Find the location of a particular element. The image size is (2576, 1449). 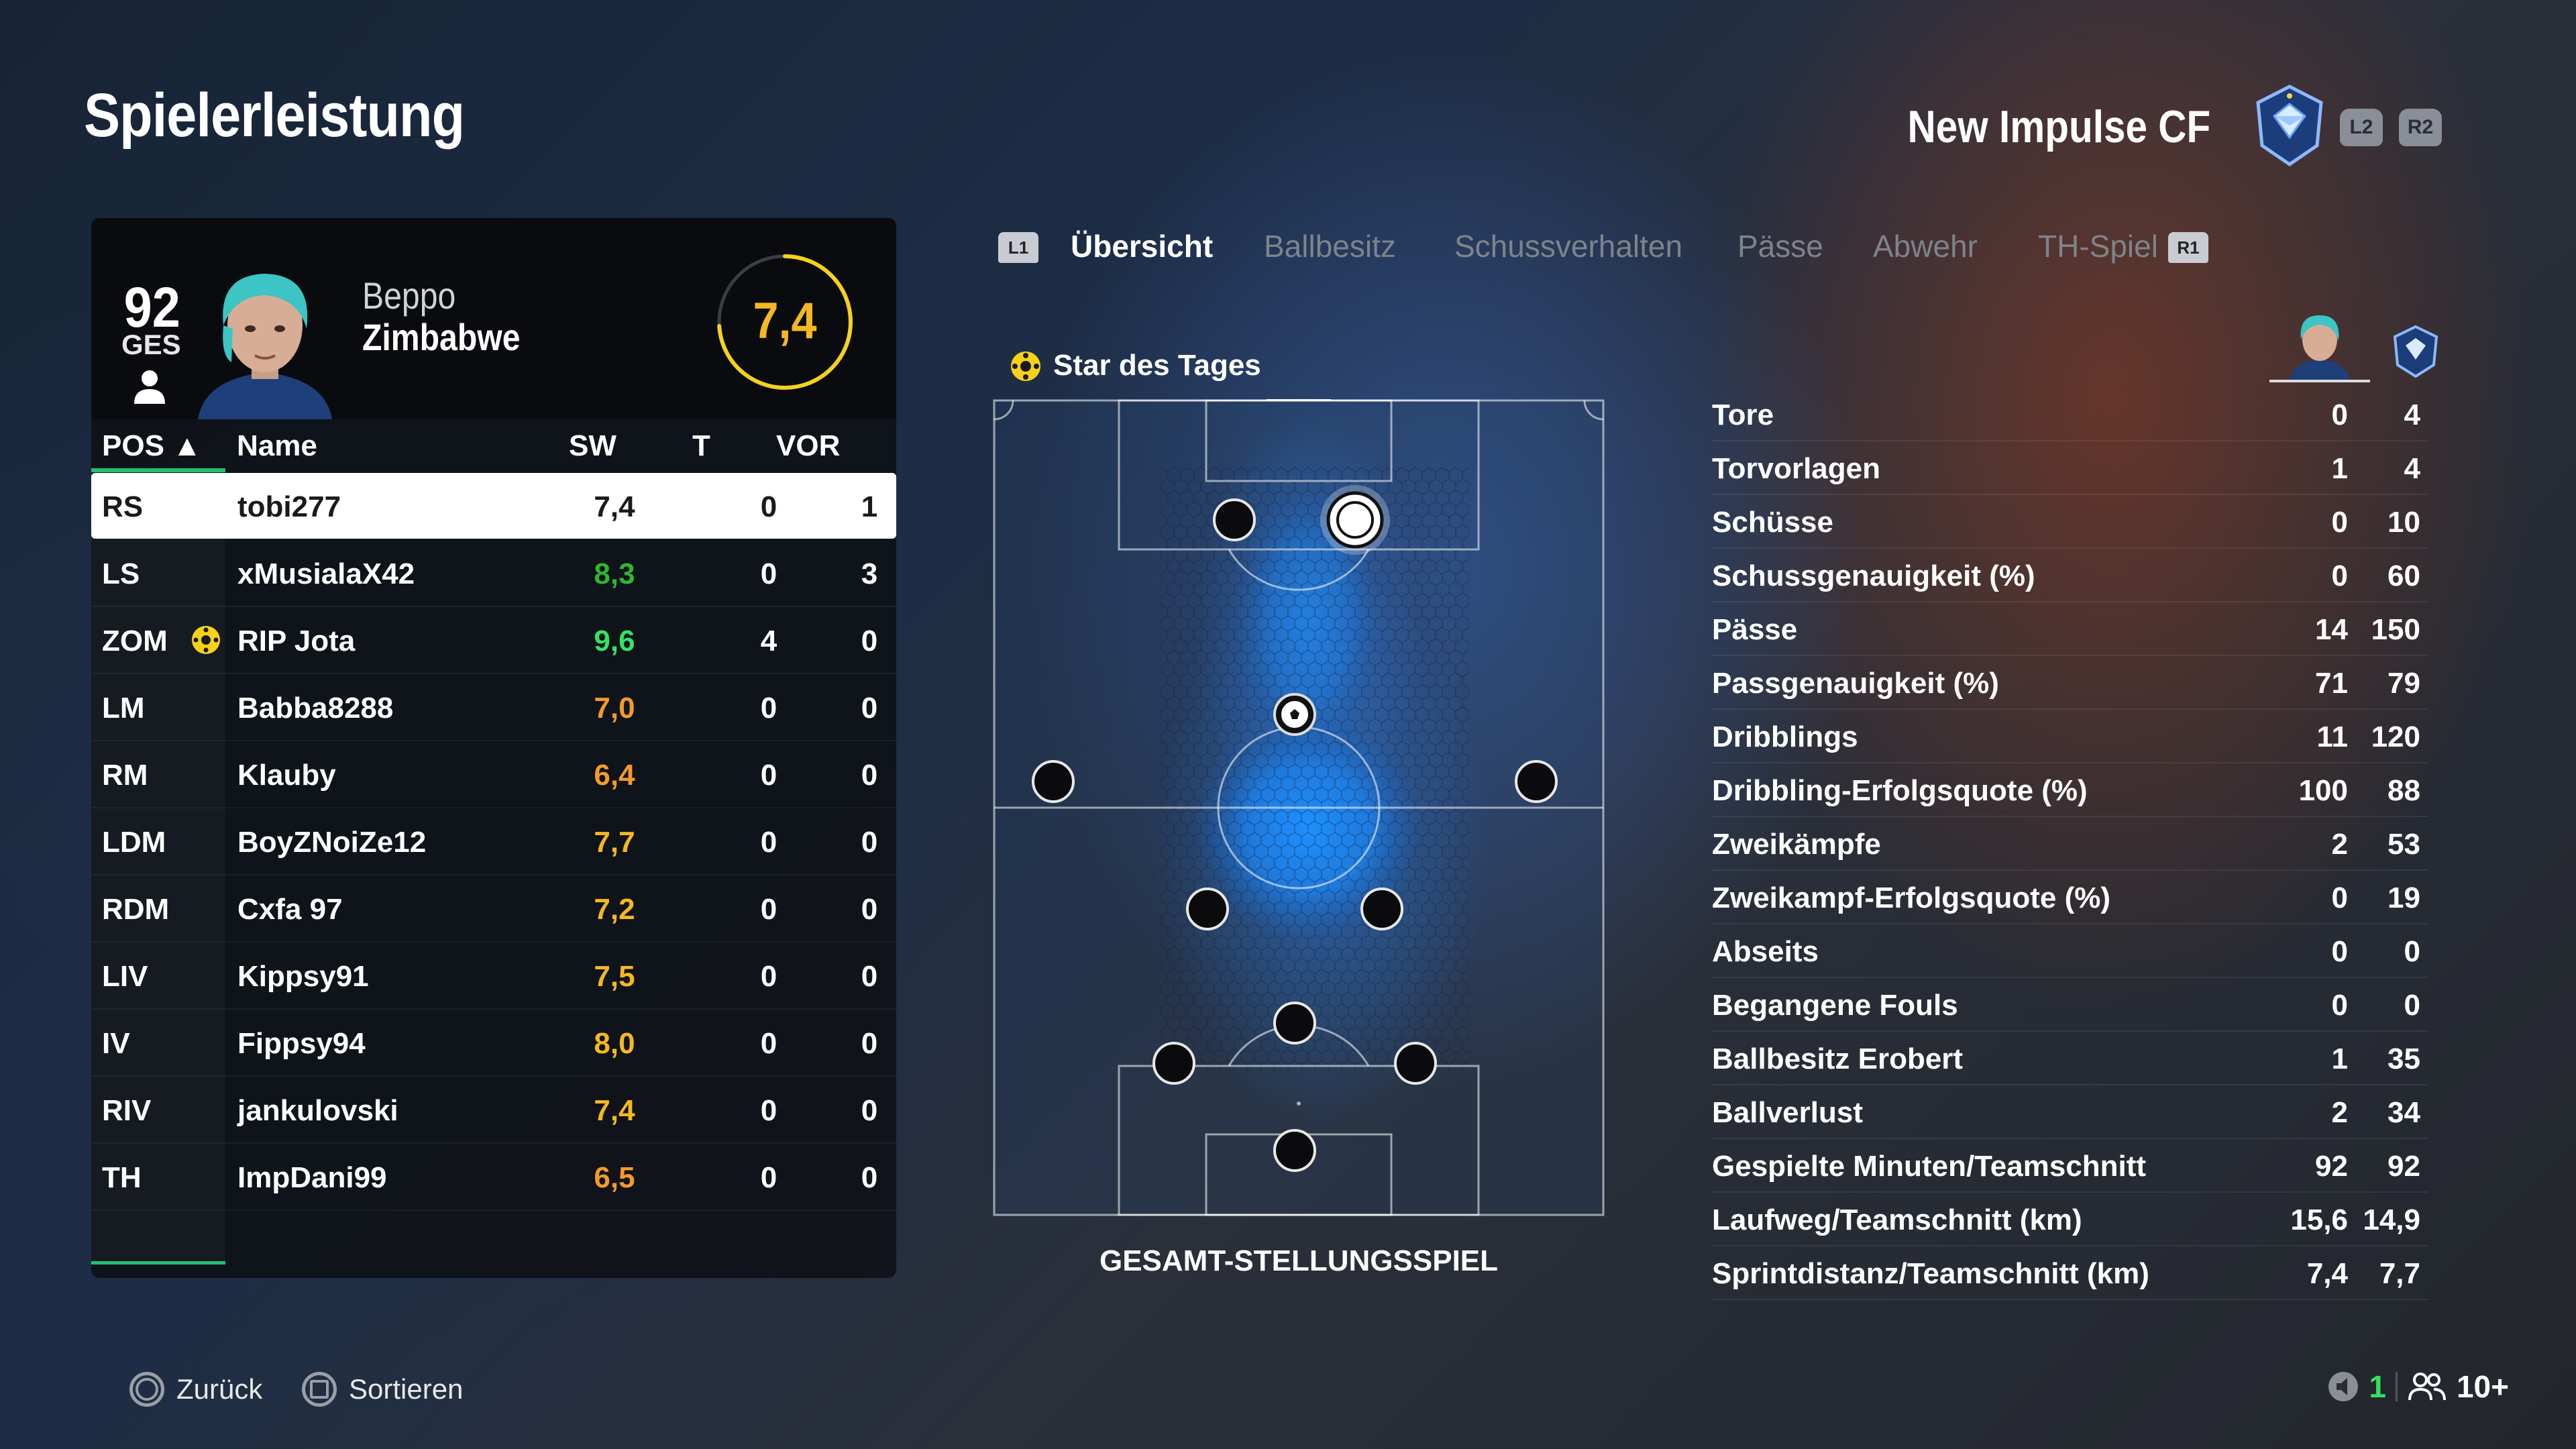

tab-passing: Pässe is located at coordinates (1780, 246).